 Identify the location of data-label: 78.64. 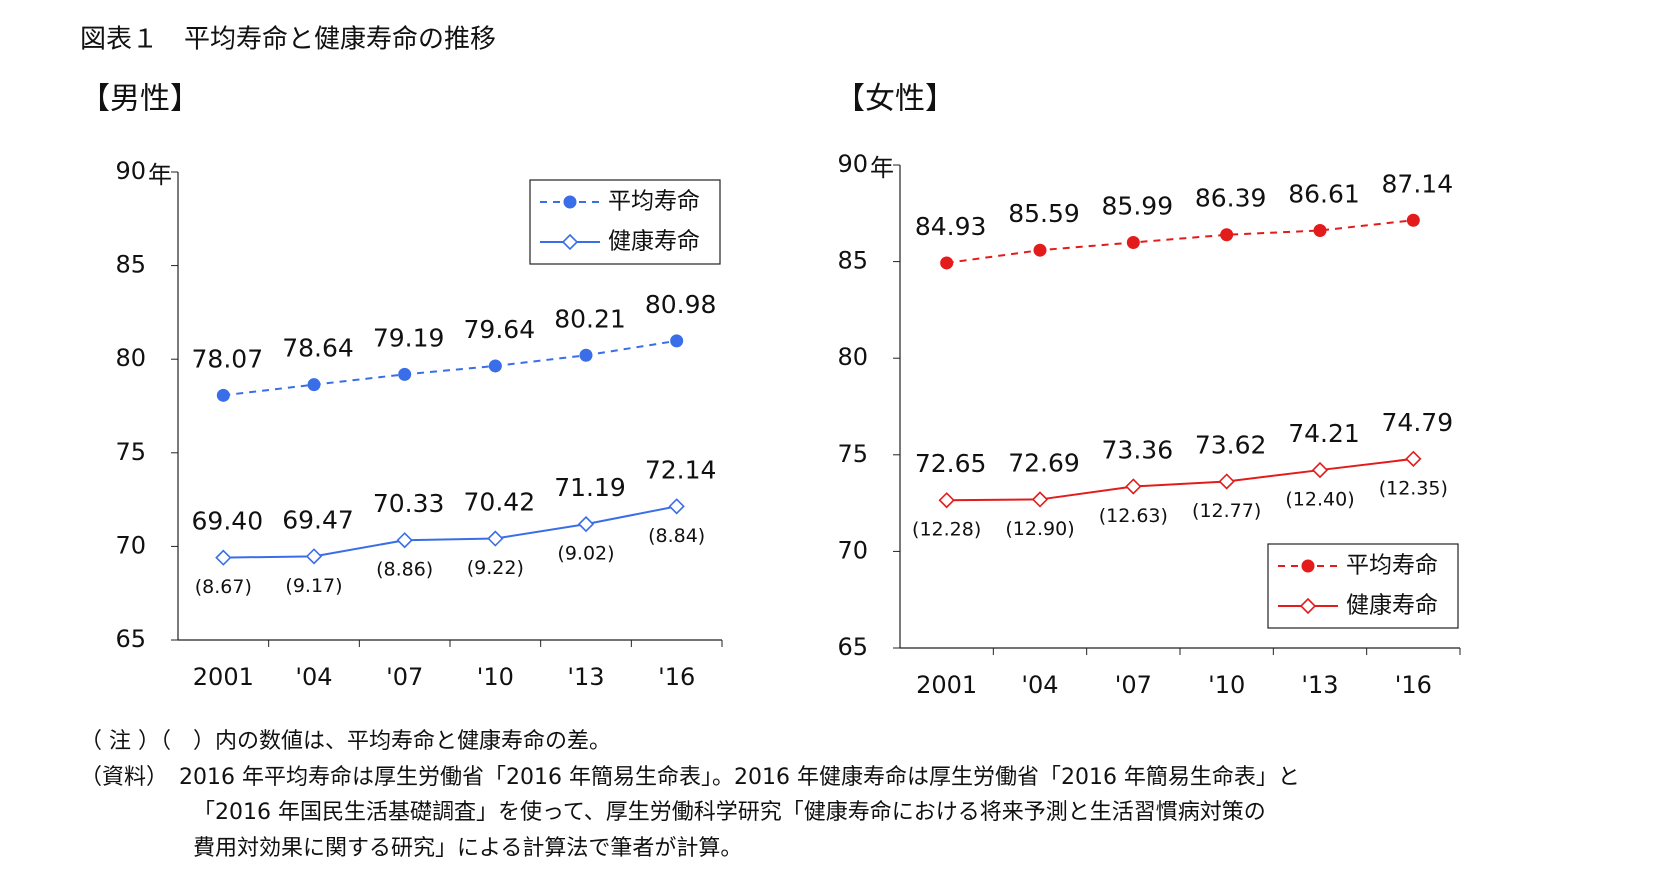
(318, 348).